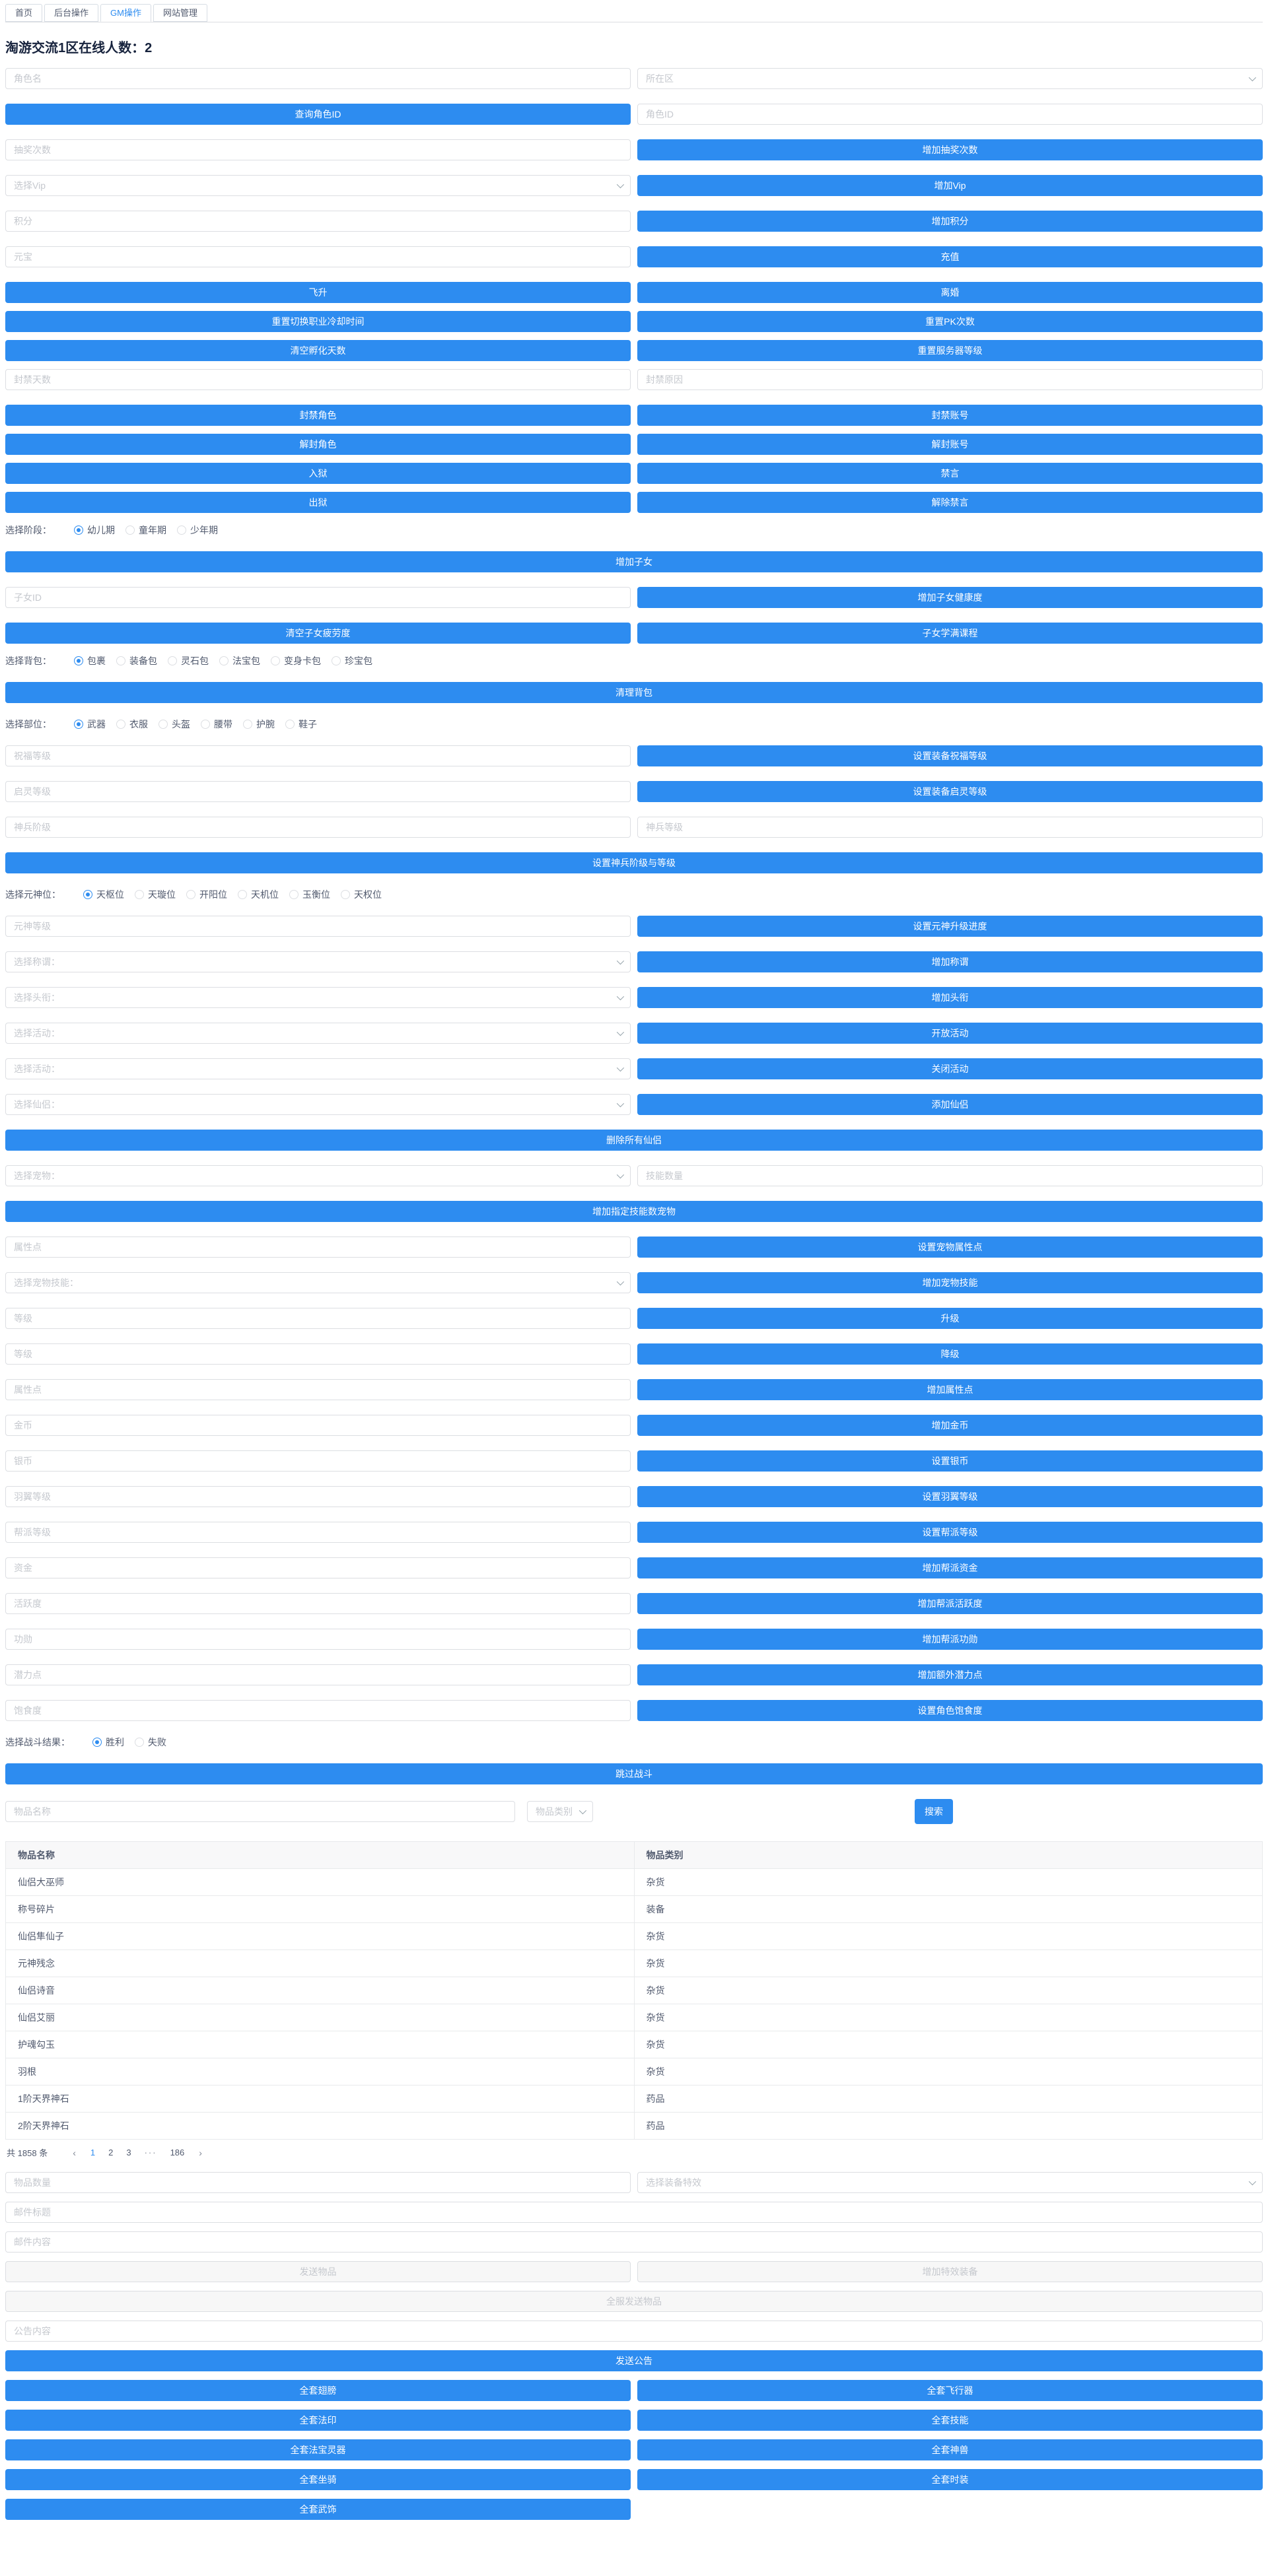  Describe the element at coordinates (950, 1425) in the screenshot. I see `action-button: 增加金币` at that location.